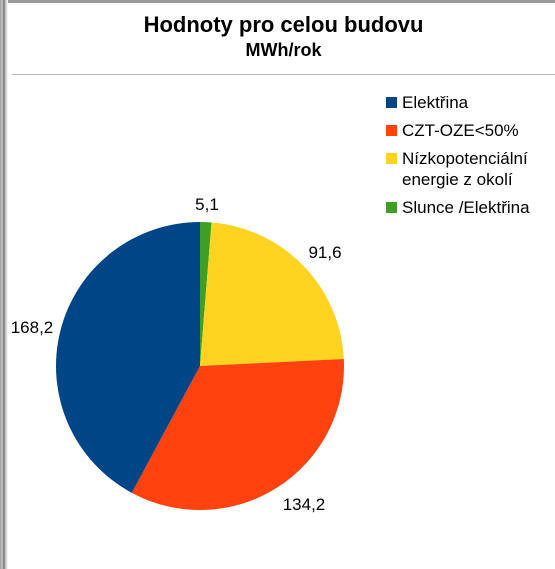 This screenshot has width=555, height=569. What do you see at coordinates (283, 24) in the screenshot?
I see `chart-title: Hodnoty pro celou budovu` at bounding box center [283, 24].